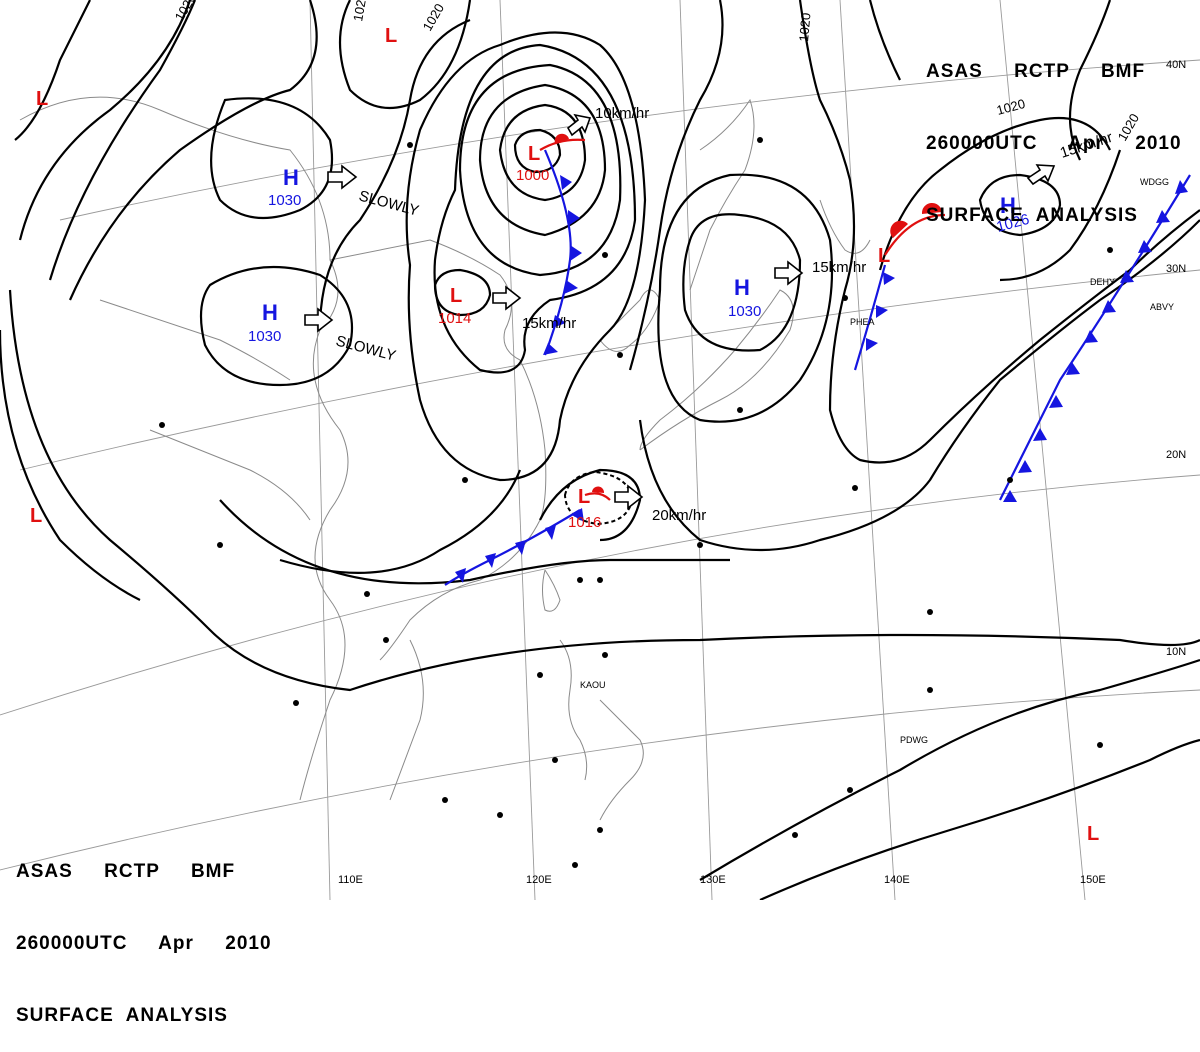  Describe the element at coordinates (593, 685) in the screenshot. I see `station-id: KAOU` at that location.